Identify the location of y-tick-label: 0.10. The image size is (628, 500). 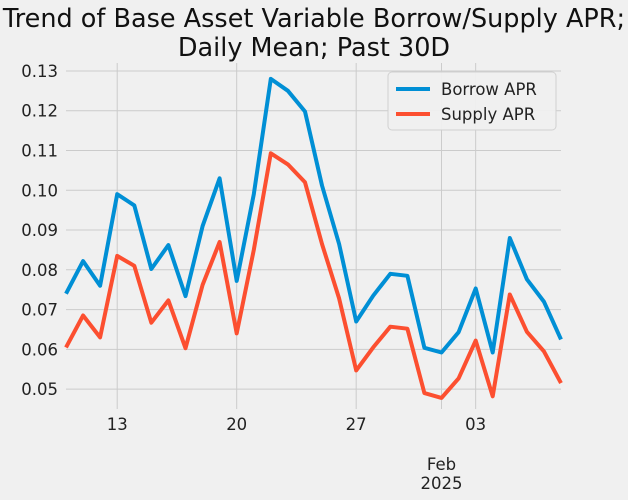
(39, 190).